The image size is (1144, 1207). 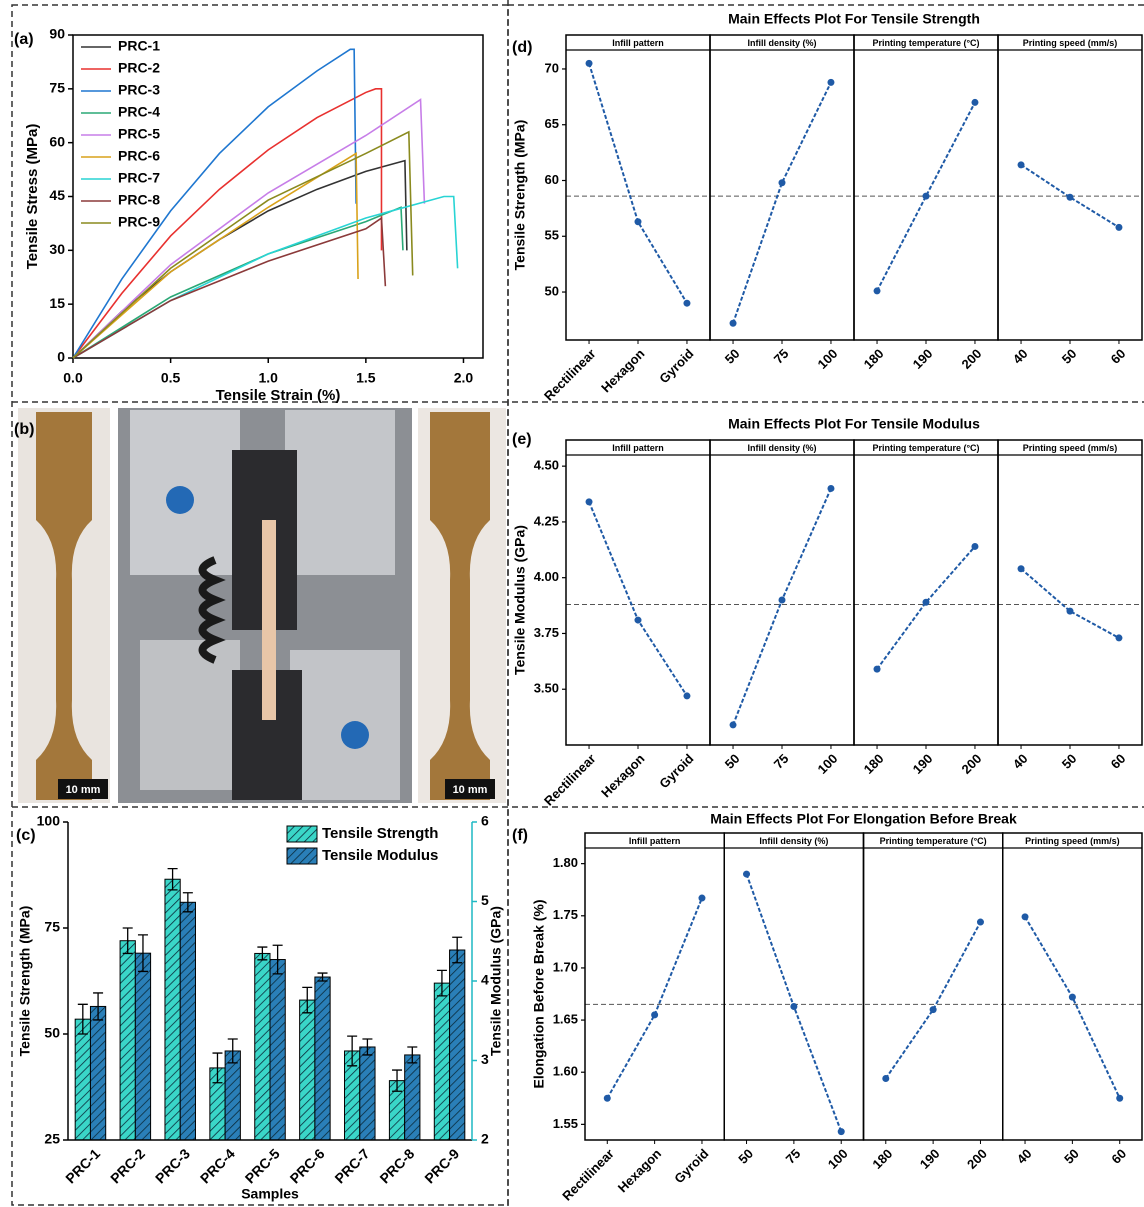 What do you see at coordinates (441, 1165) in the screenshot?
I see `x-tick-label: PRC-9` at bounding box center [441, 1165].